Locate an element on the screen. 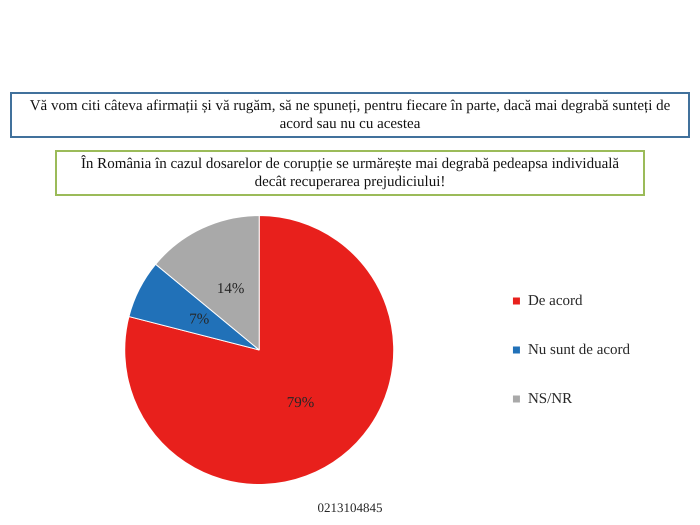  data-label: 7% is located at coordinates (199, 319).